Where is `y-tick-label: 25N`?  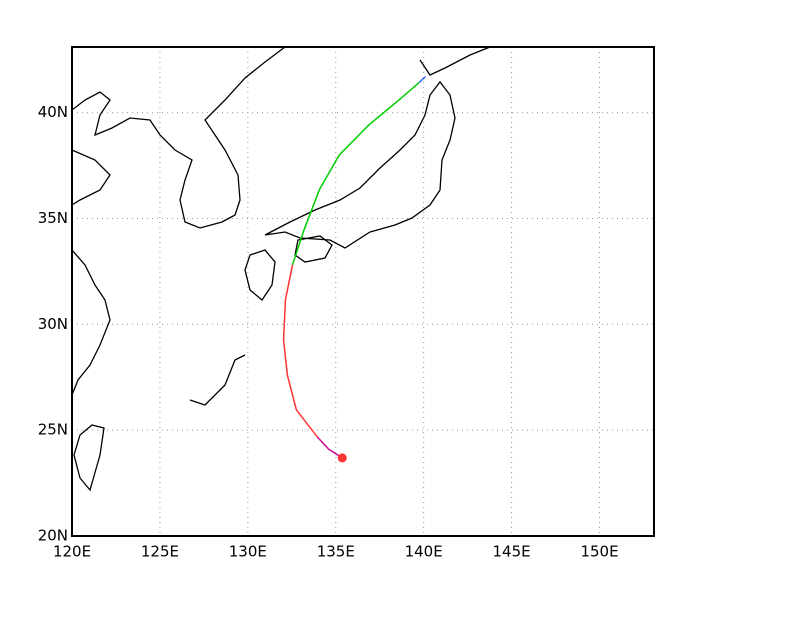
y-tick-label: 25N is located at coordinates (53, 430).